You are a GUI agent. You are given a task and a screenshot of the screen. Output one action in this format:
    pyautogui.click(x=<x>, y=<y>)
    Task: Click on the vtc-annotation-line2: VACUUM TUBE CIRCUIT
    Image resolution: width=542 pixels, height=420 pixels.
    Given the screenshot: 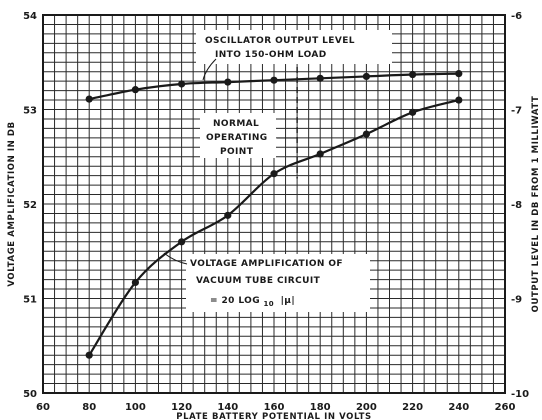 What is the action you would take?
    pyautogui.click(x=258, y=281)
    